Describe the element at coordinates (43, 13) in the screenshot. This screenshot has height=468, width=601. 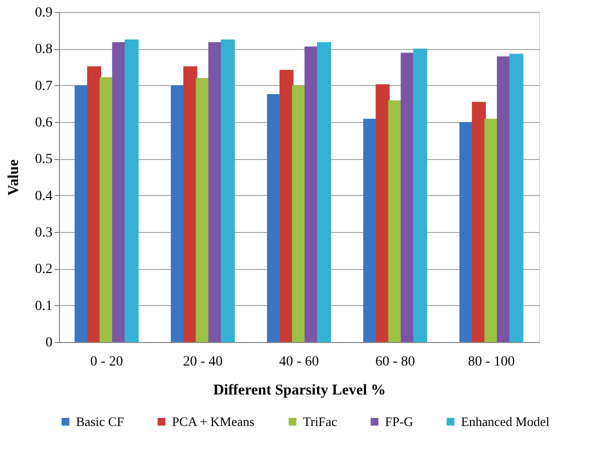
I see `y-tick-label: 0.9` at that location.